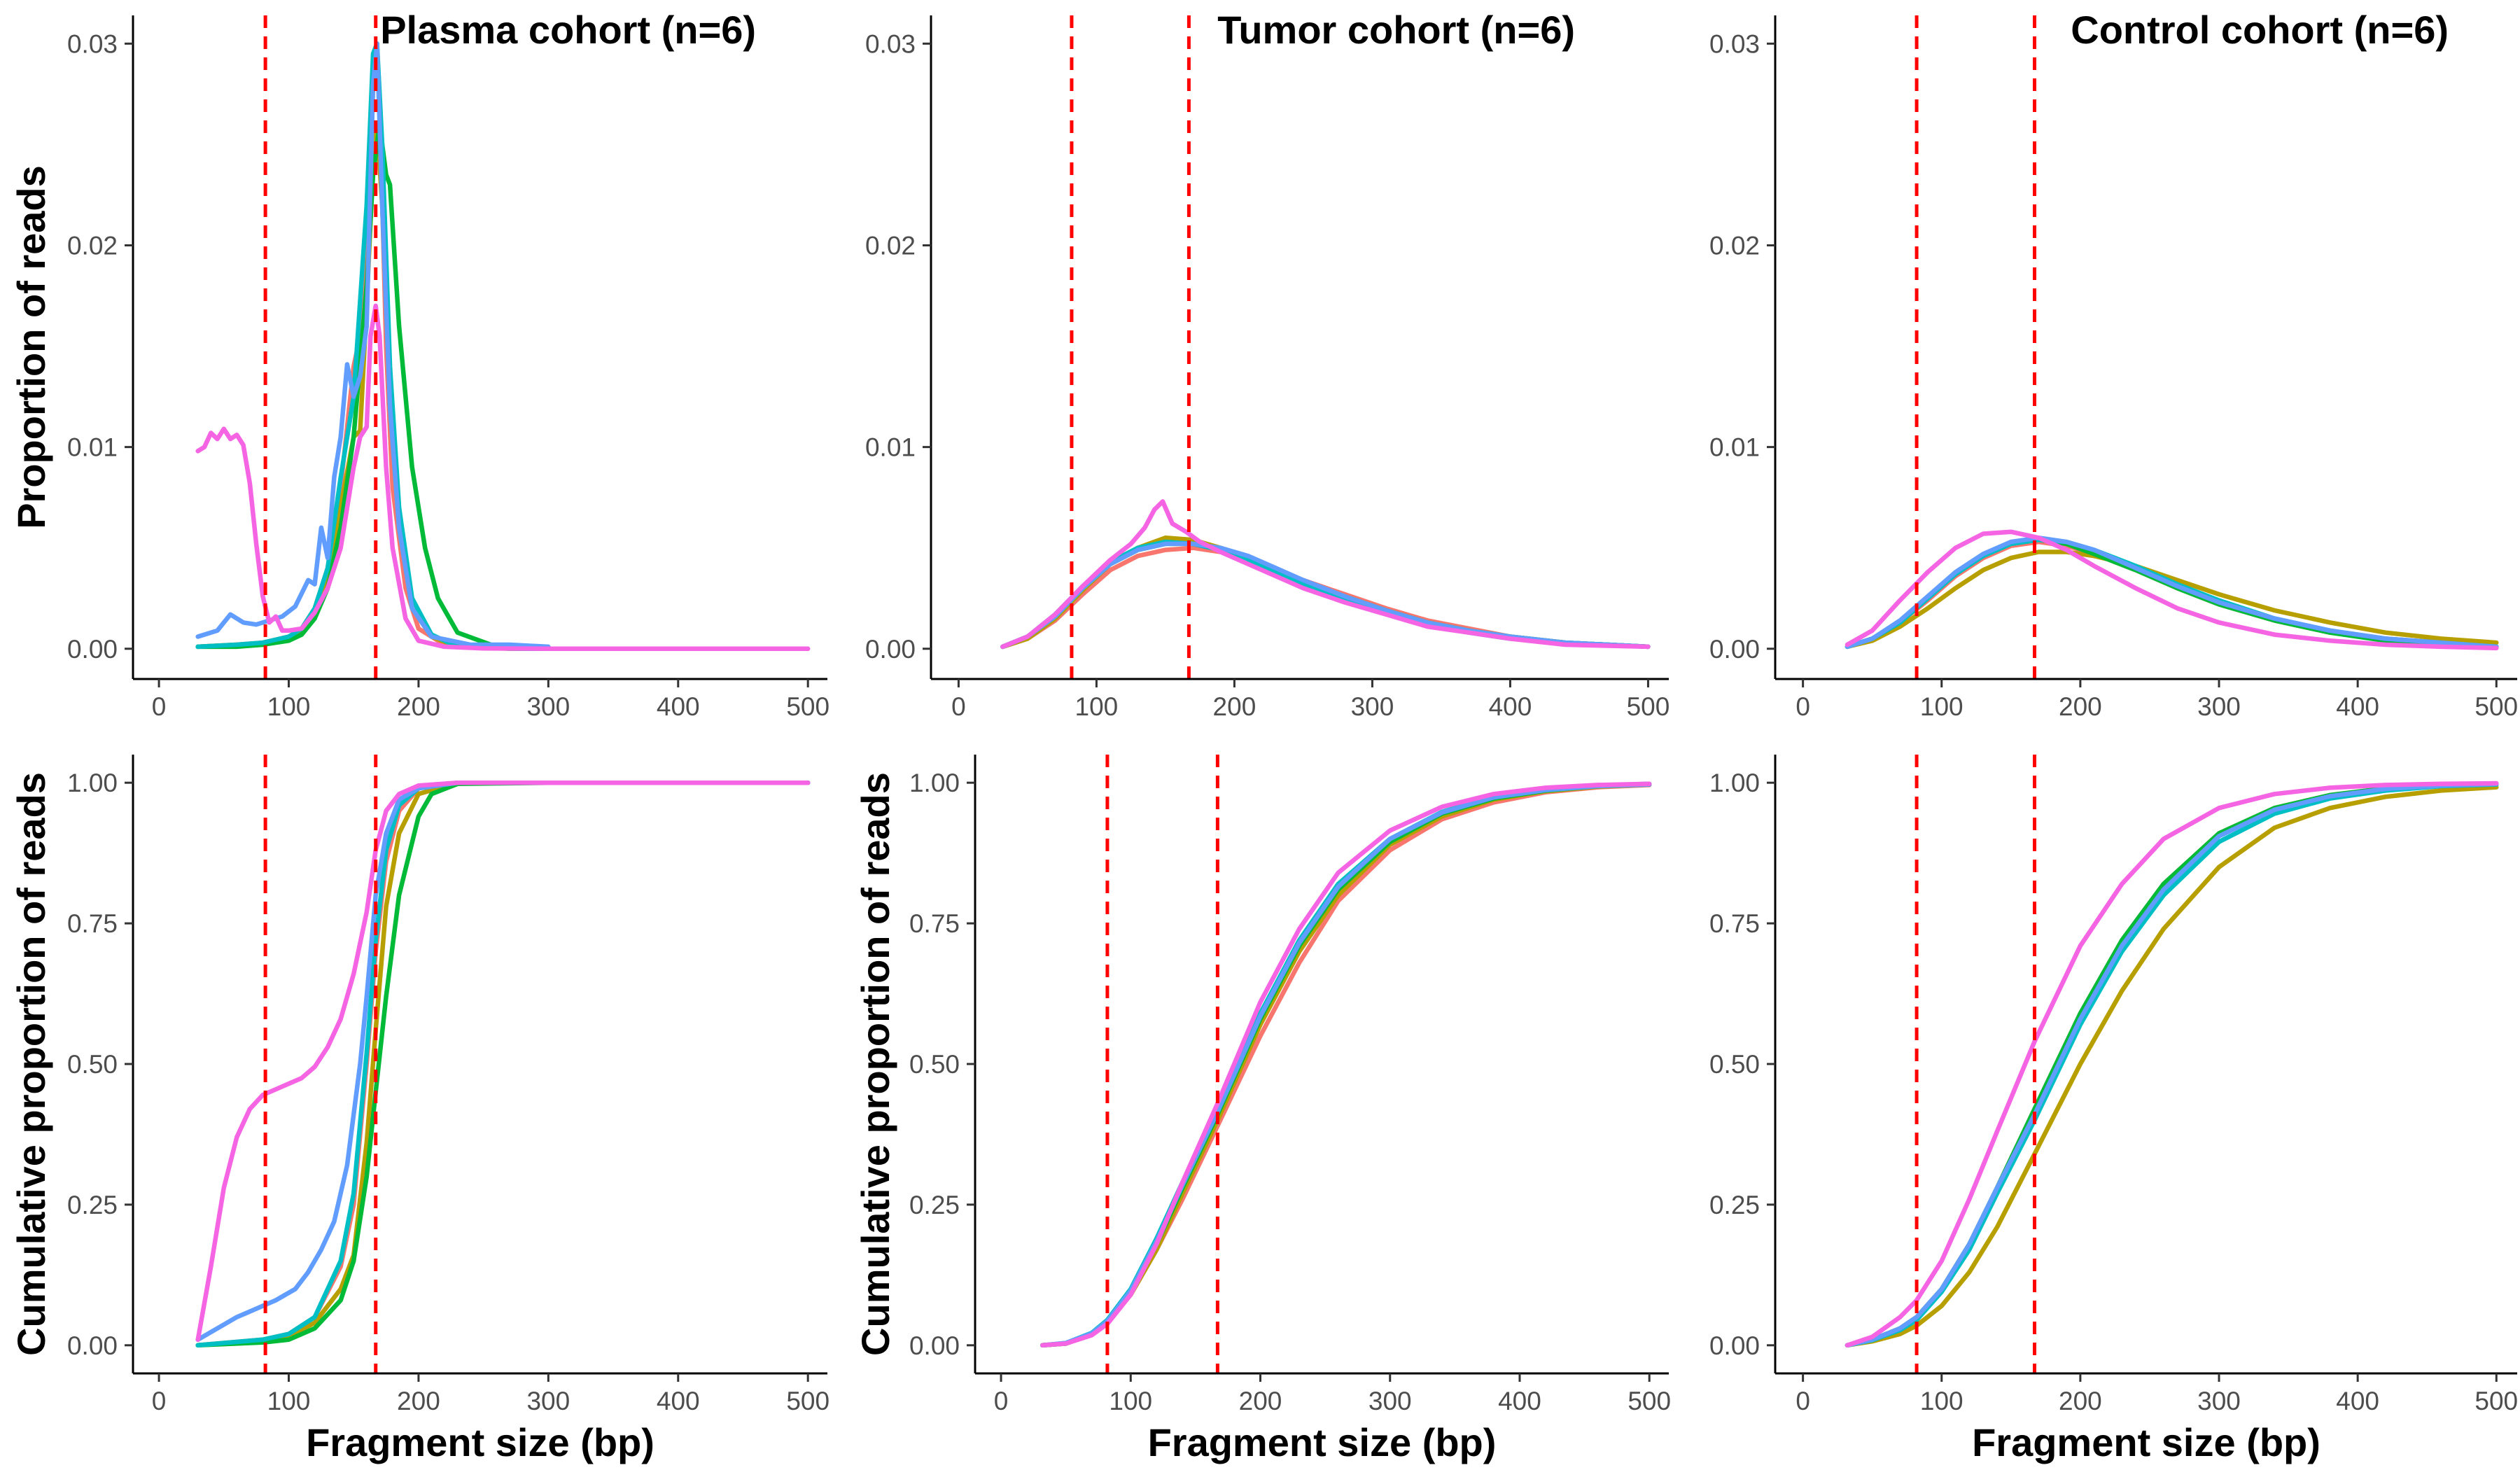  I want to click on panel-title: Plasma cohort (n=6), so click(568, 30).